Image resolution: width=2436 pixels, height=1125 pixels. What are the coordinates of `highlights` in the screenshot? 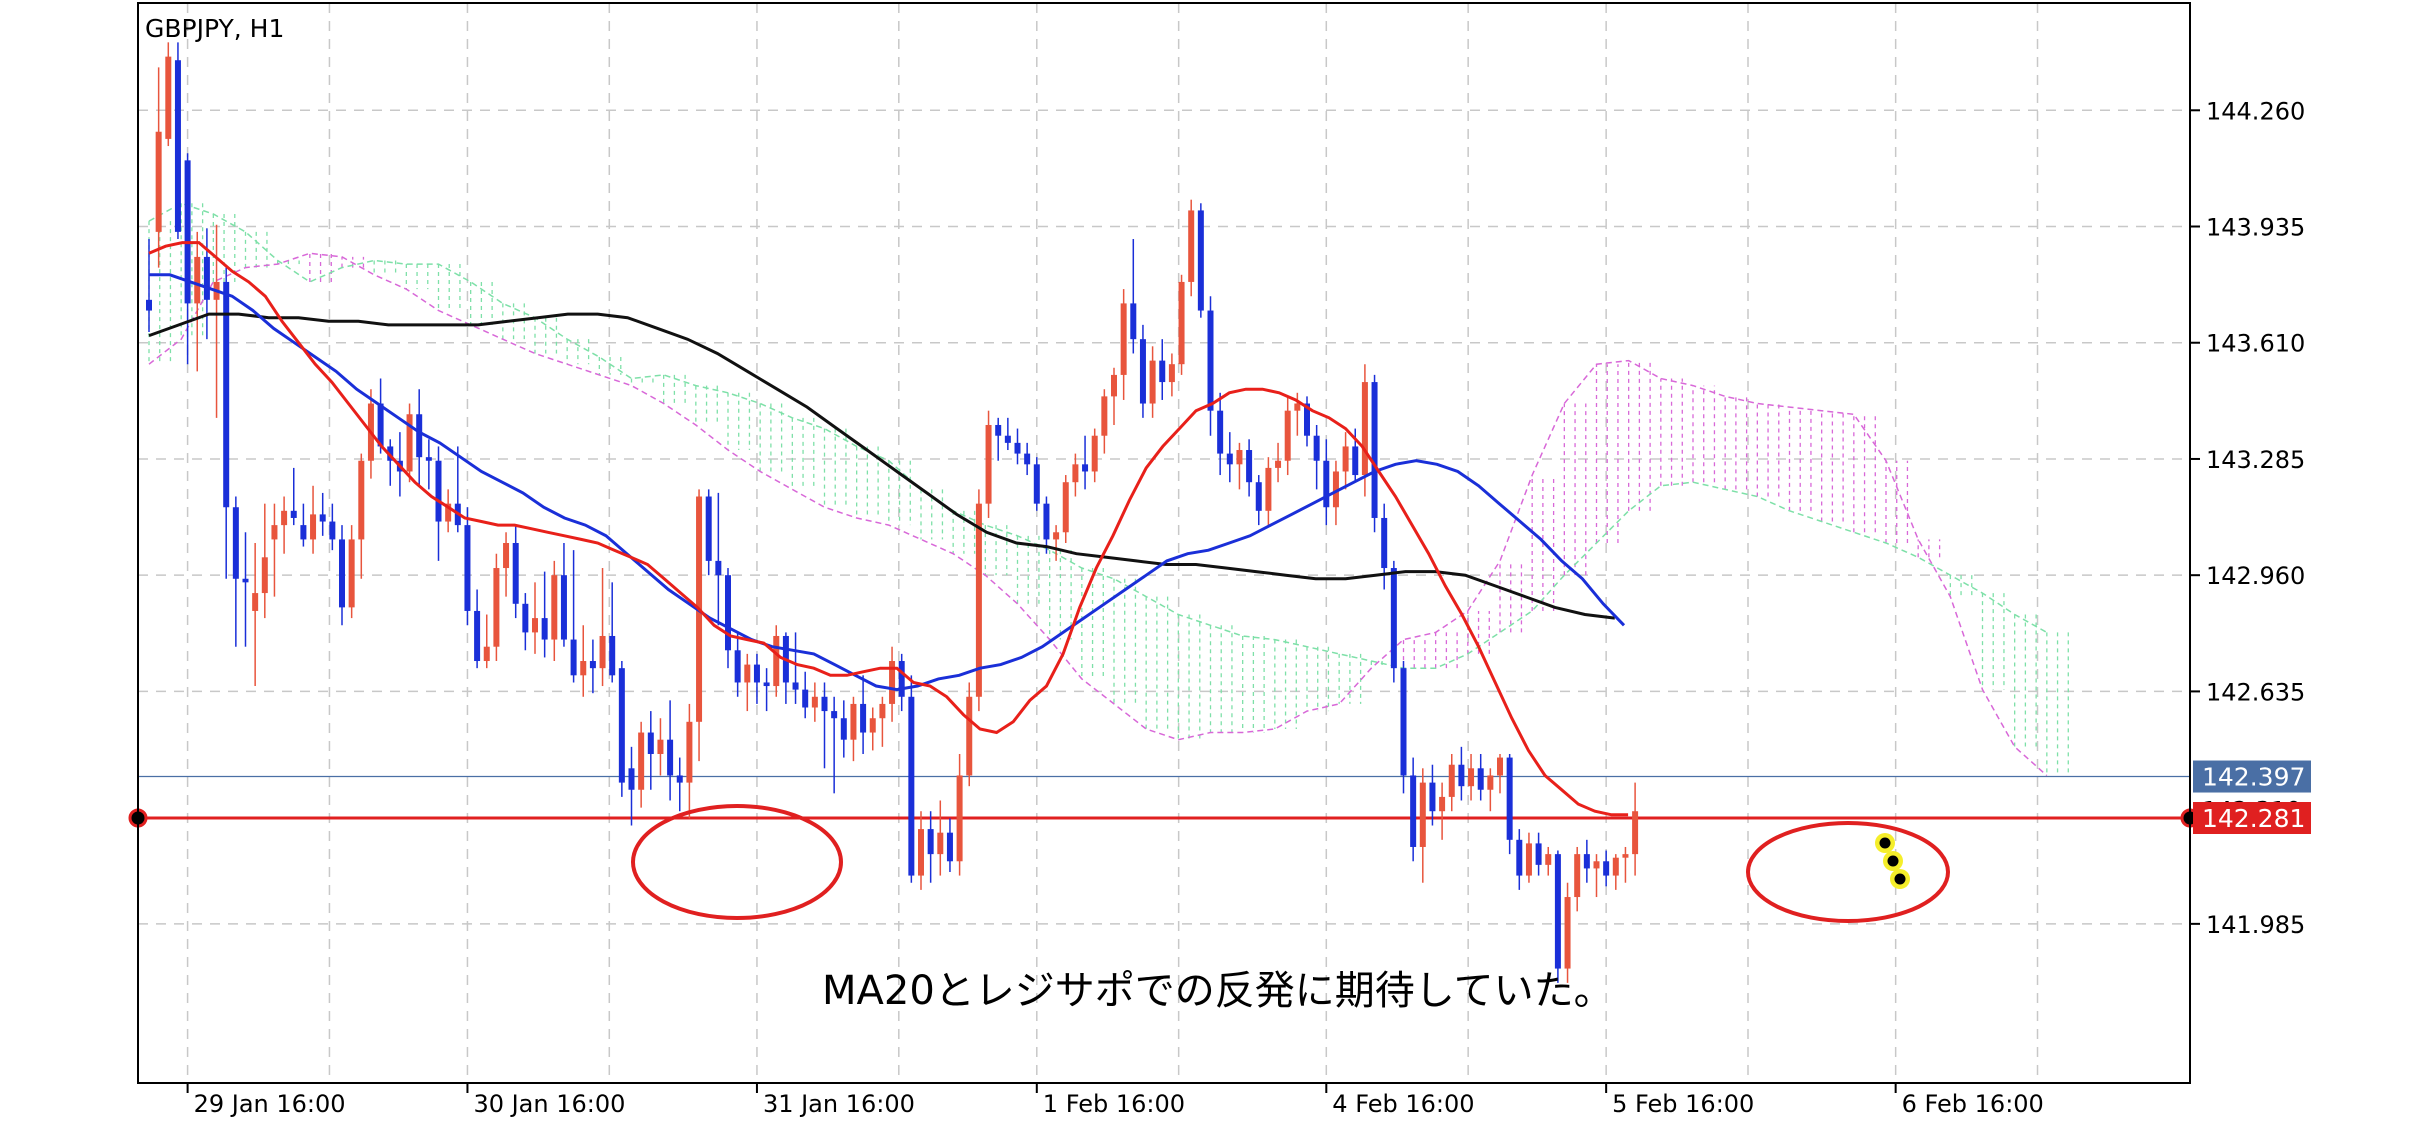 It's located at (1290, 863).